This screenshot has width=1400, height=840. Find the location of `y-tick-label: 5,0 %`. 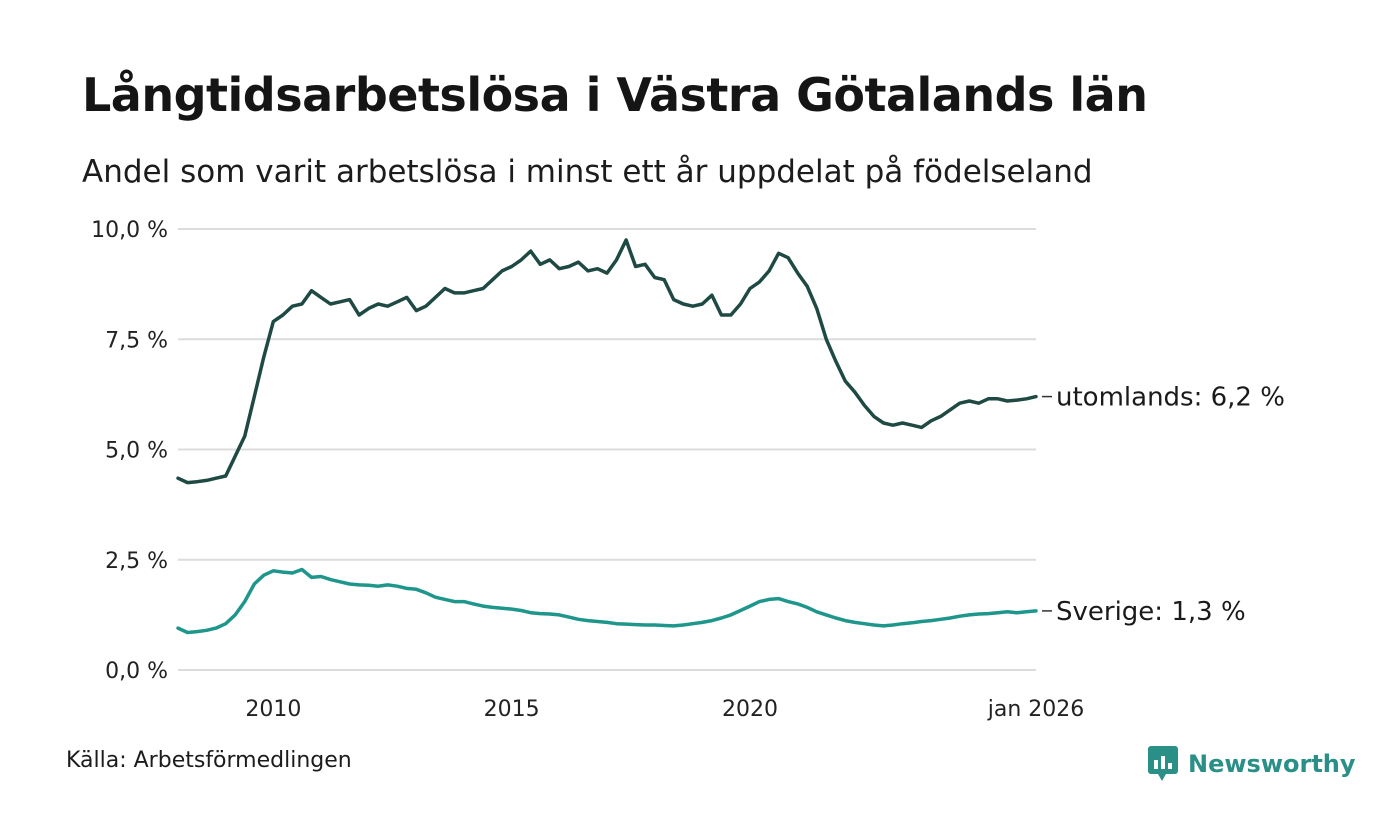

y-tick-label: 5,0 % is located at coordinates (136, 451).